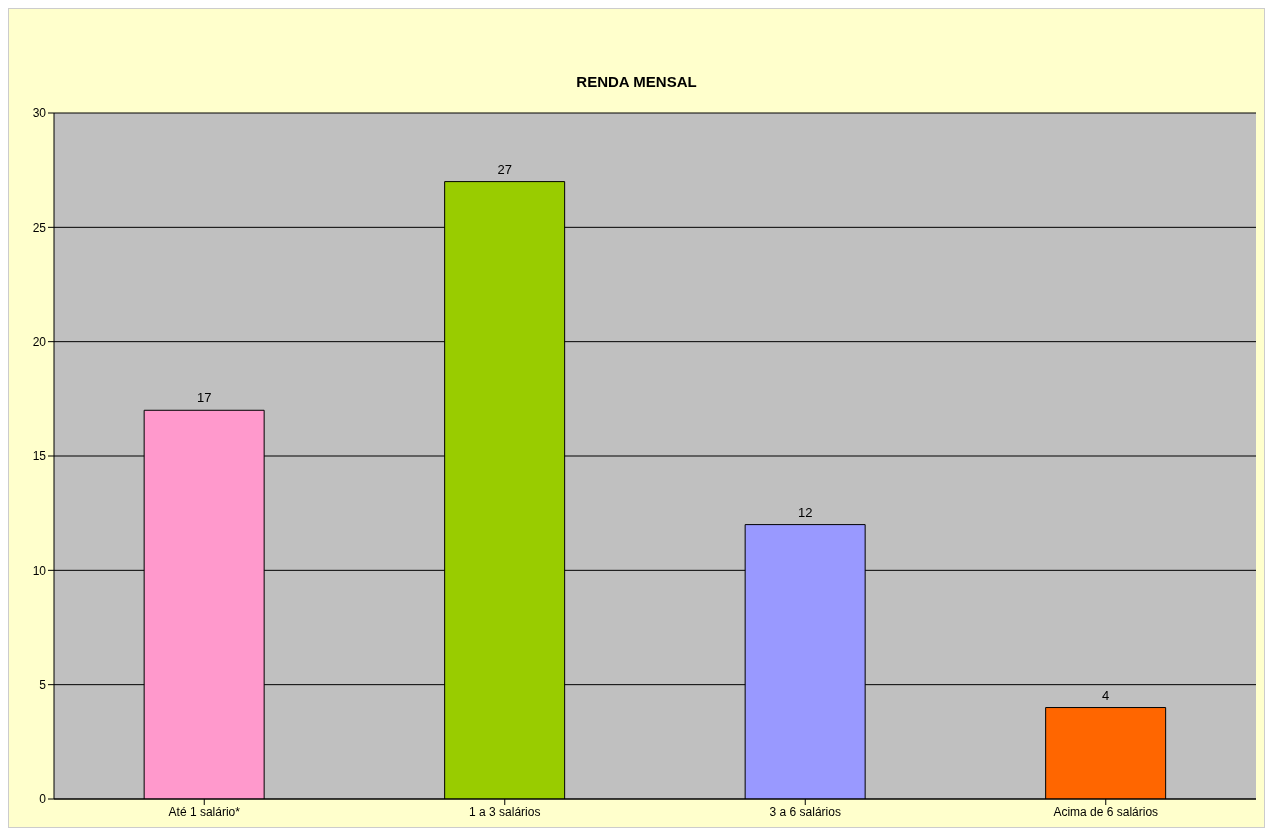 This screenshot has height=836, width=1273. I want to click on data-label: 17, so click(204, 398).